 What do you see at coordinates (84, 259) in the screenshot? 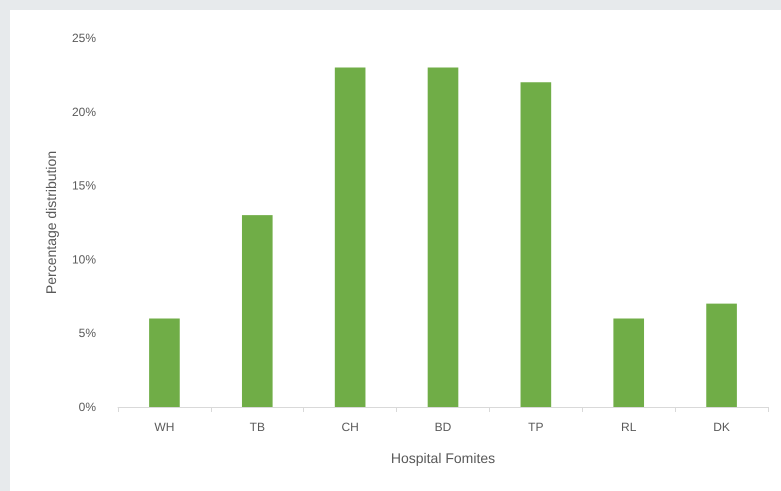
I see `y-tick-label: 10%` at bounding box center [84, 259].